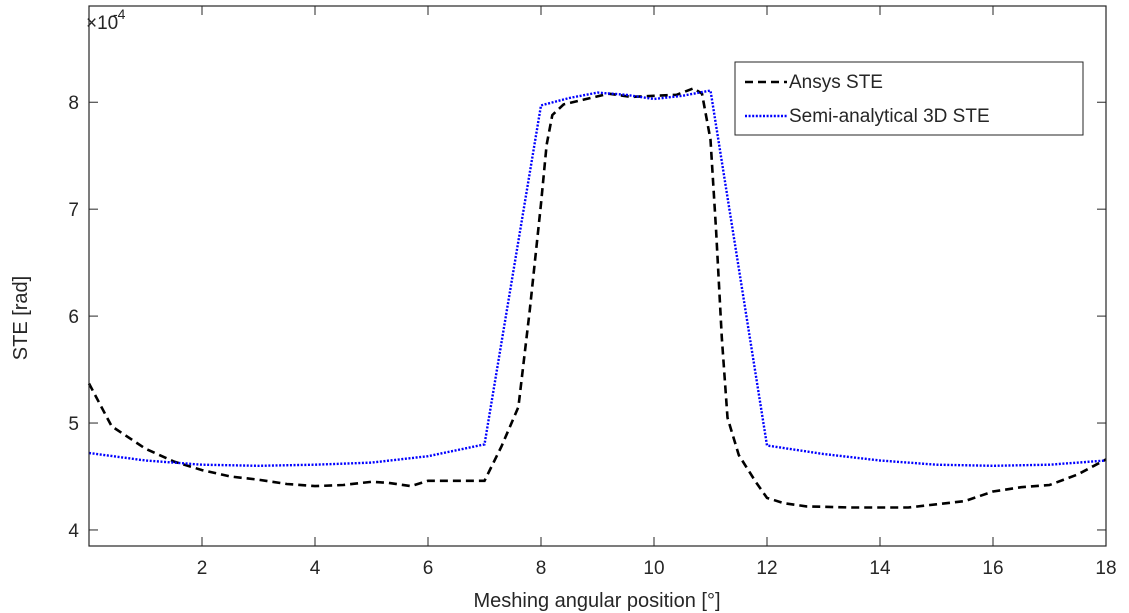 The height and width of the screenshot is (613, 1129). Describe the element at coordinates (992, 568) in the screenshot. I see `x-tick-label: 16` at that location.